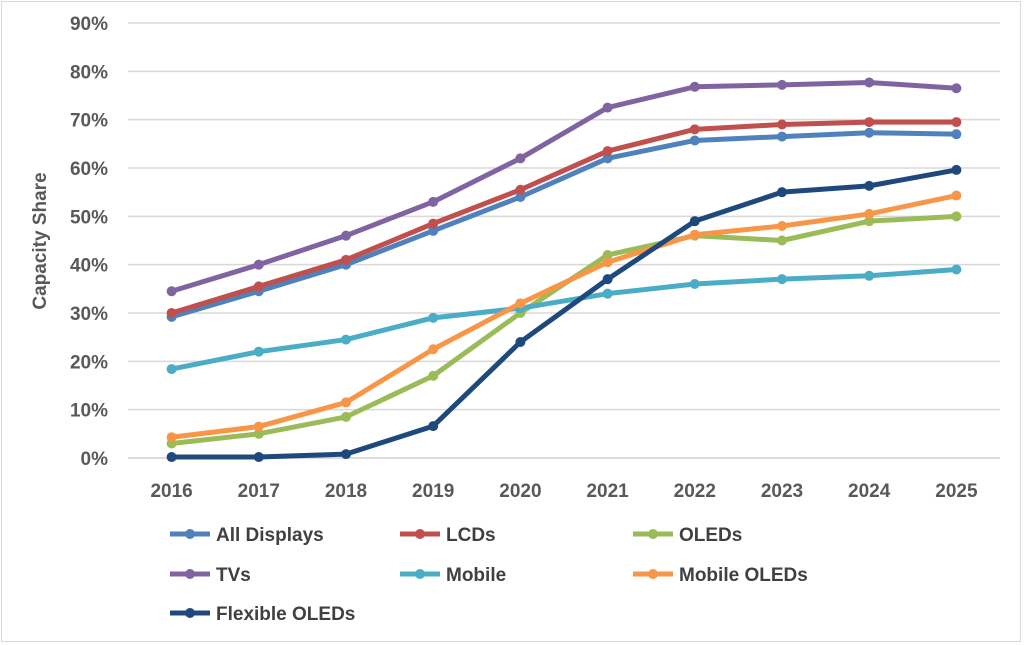 This screenshot has height=645, width=1024. What do you see at coordinates (171, 491) in the screenshot?
I see `x-tick-label: 2016` at bounding box center [171, 491].